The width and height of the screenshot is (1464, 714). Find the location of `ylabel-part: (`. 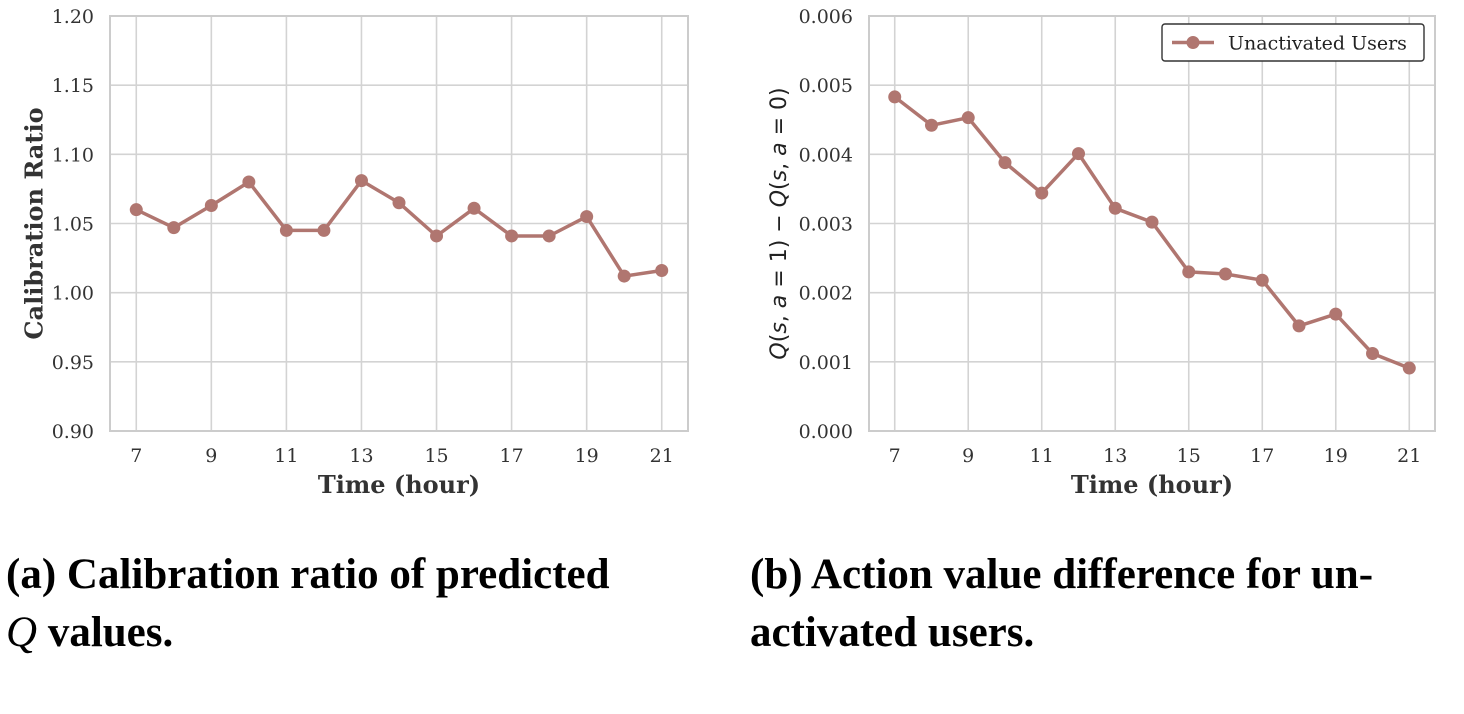

ylabel-part: ( is located at coordinates (779, 338).